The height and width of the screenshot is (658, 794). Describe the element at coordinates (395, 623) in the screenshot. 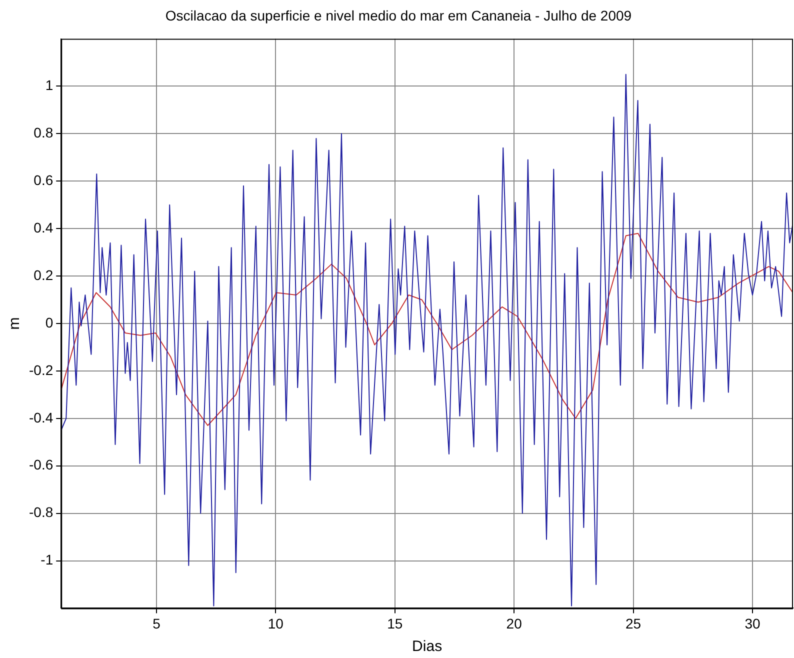

I see `x-tick-label: 15` at that location.